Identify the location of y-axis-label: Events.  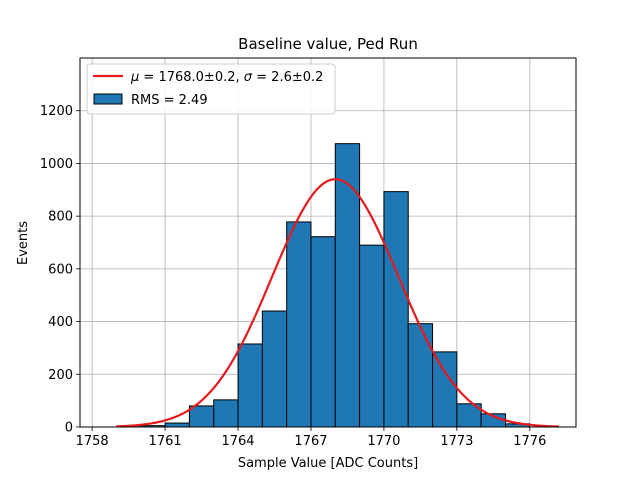
(23, 243).